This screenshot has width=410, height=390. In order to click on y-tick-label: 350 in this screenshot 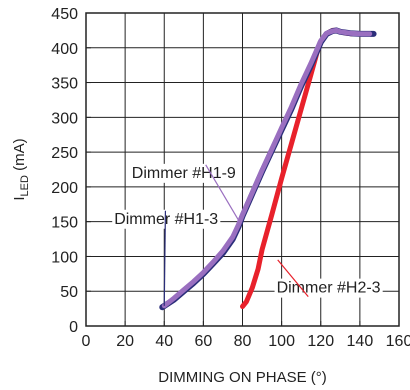, I will do `click(64, 84)`.